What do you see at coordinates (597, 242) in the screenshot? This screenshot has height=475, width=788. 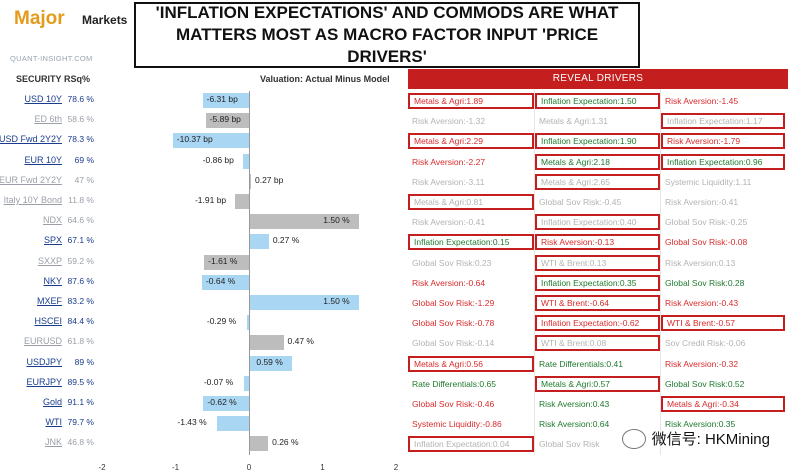 I see `driver-cell: Risk Aversion:-0.13` at bounding box center [597, 242].